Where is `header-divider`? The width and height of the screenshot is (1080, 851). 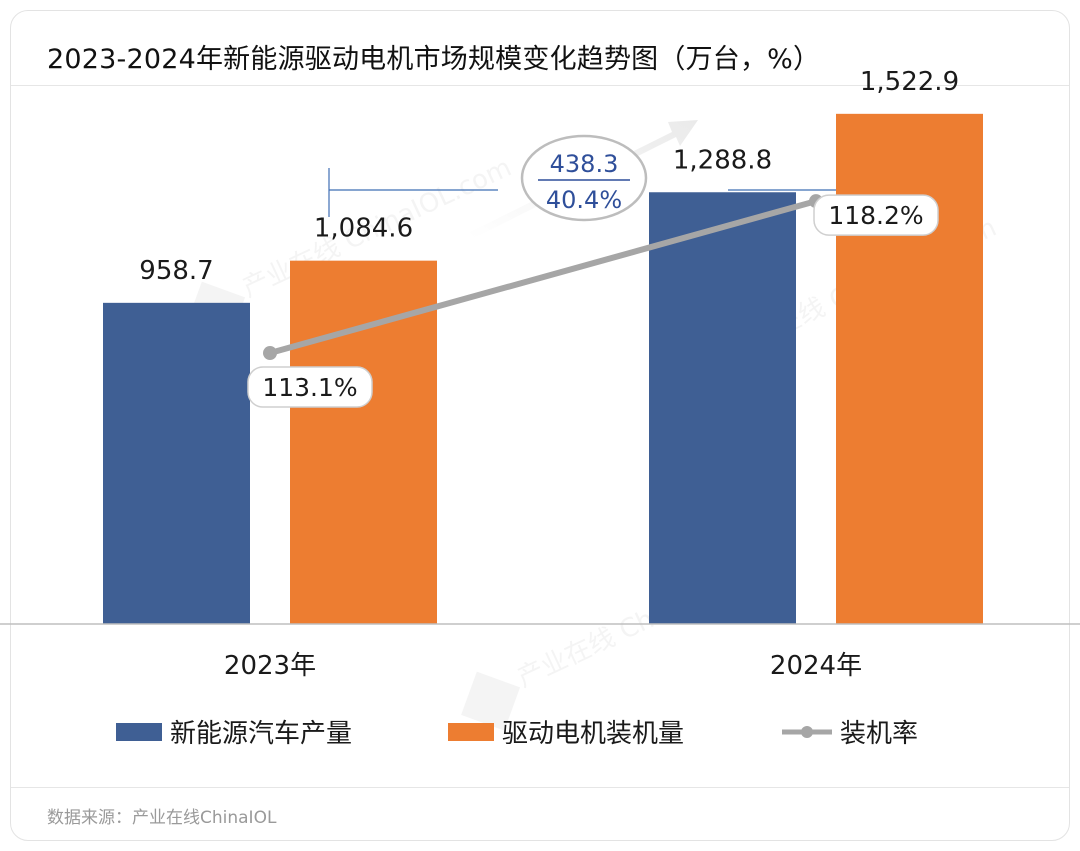
header-divider is located at coordinates (540, 85).